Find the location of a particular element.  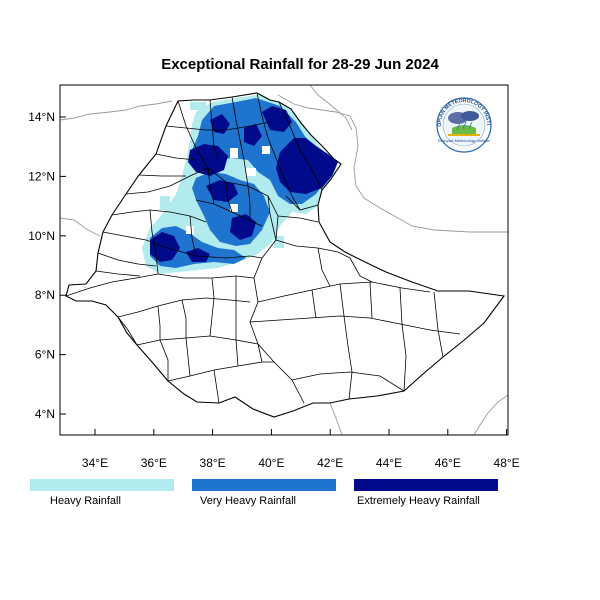

lon-tick-label: 42°E is located at coordinates (330, 463).